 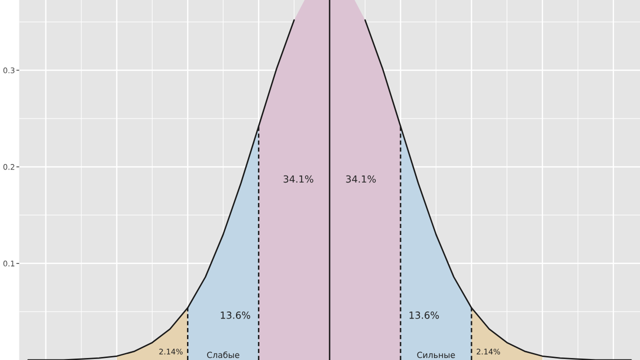 What do you see at coordinates (223, 354) in the screenshot?
I see `annotation: Слабые` at bounding box center [223, 354].